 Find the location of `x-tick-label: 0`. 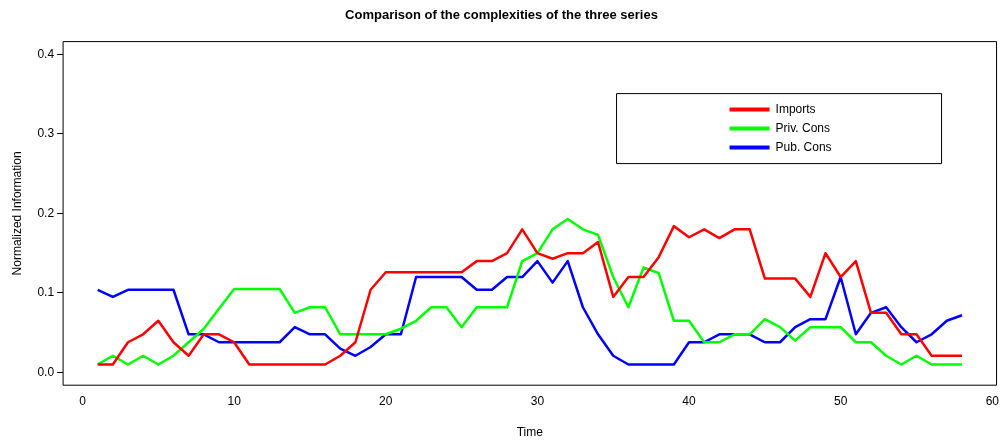

x-tick-label: 0 is located at coordinates (83, 400).